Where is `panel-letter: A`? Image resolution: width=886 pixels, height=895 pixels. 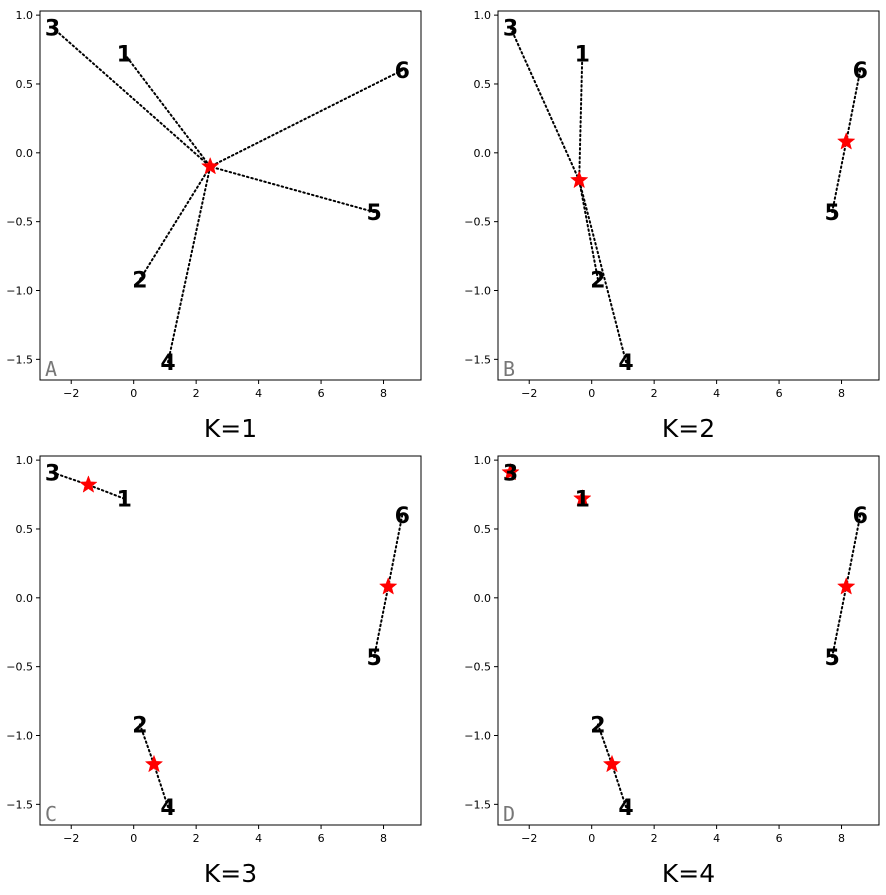 panel-letter: A is located at coordinates (51, 369).